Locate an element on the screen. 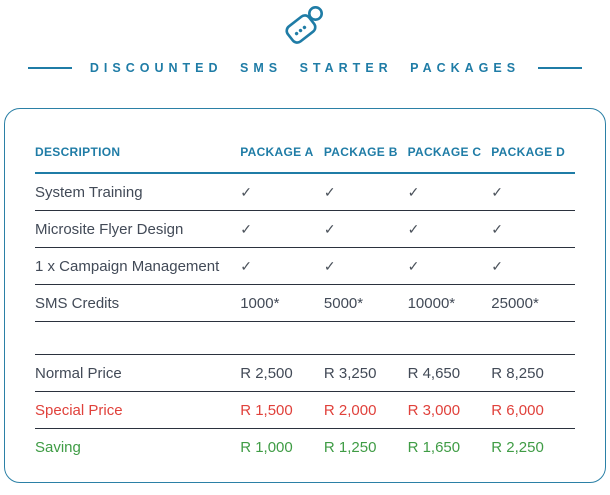 This screenshot has height=495, width=610. table-row-sms-credits: SMS Credits 1000* 5000* 10000* 25000* is located at coordinates (305, 303).